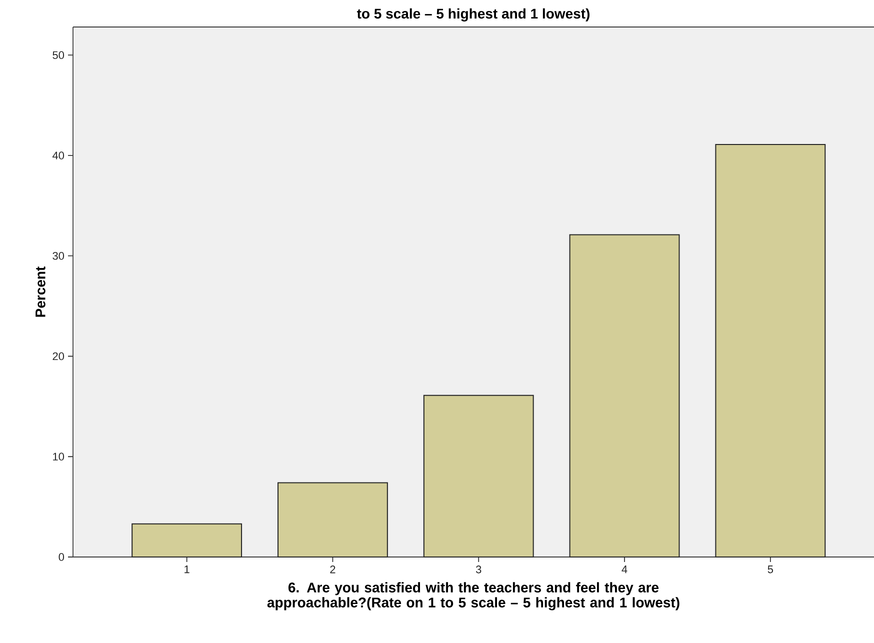 The width and height of the screenshot is (874, 643). I want to click on x-tick-label: 3, so click(479, 570).